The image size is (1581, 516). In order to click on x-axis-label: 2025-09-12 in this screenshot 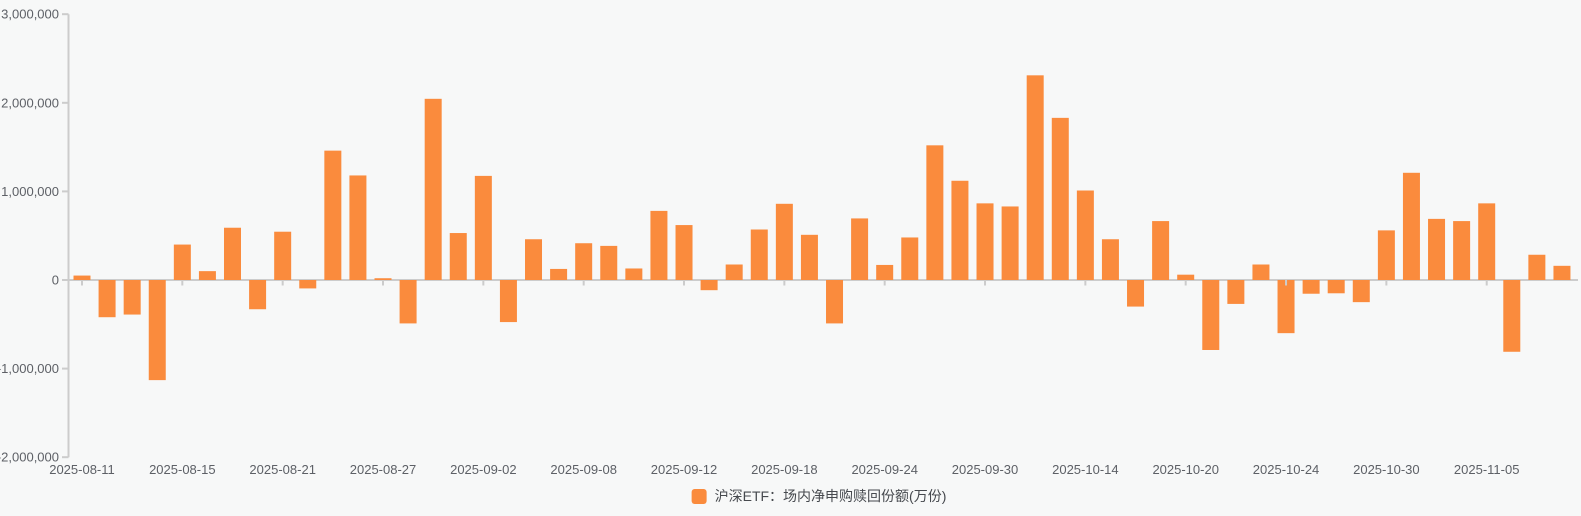, I will do `click(684, 469)`.